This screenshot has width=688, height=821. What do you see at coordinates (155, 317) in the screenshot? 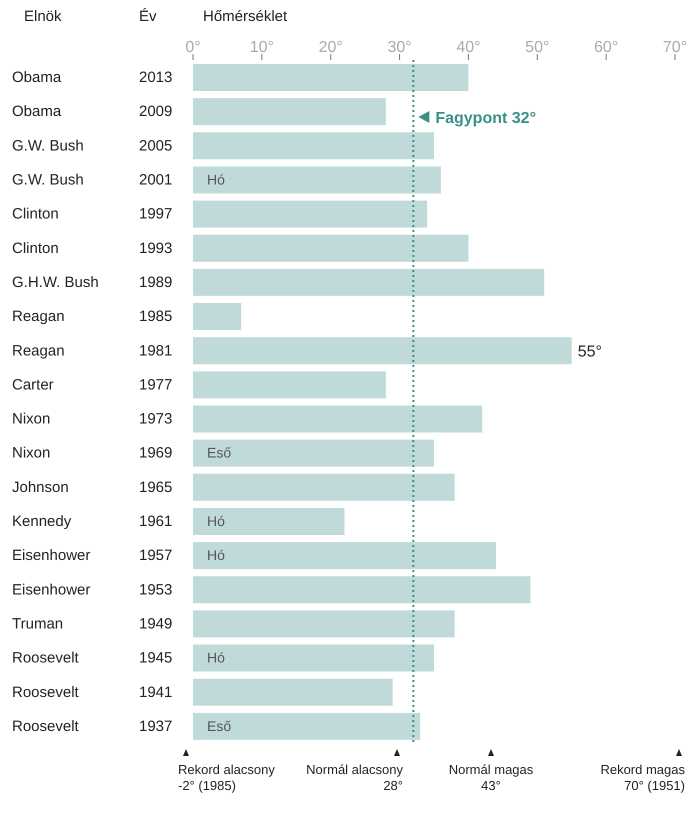
I see `y-tick-label: 1985` at bounding box center [155, 317].